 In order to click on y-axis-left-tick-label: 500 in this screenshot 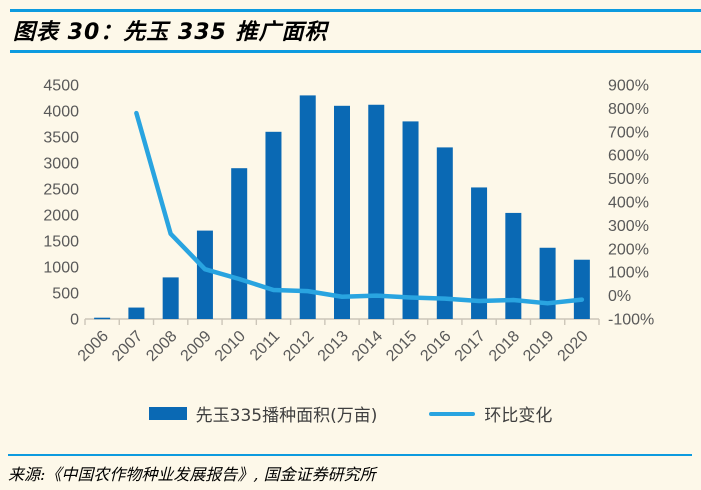, I will do `click(65, 294)`.